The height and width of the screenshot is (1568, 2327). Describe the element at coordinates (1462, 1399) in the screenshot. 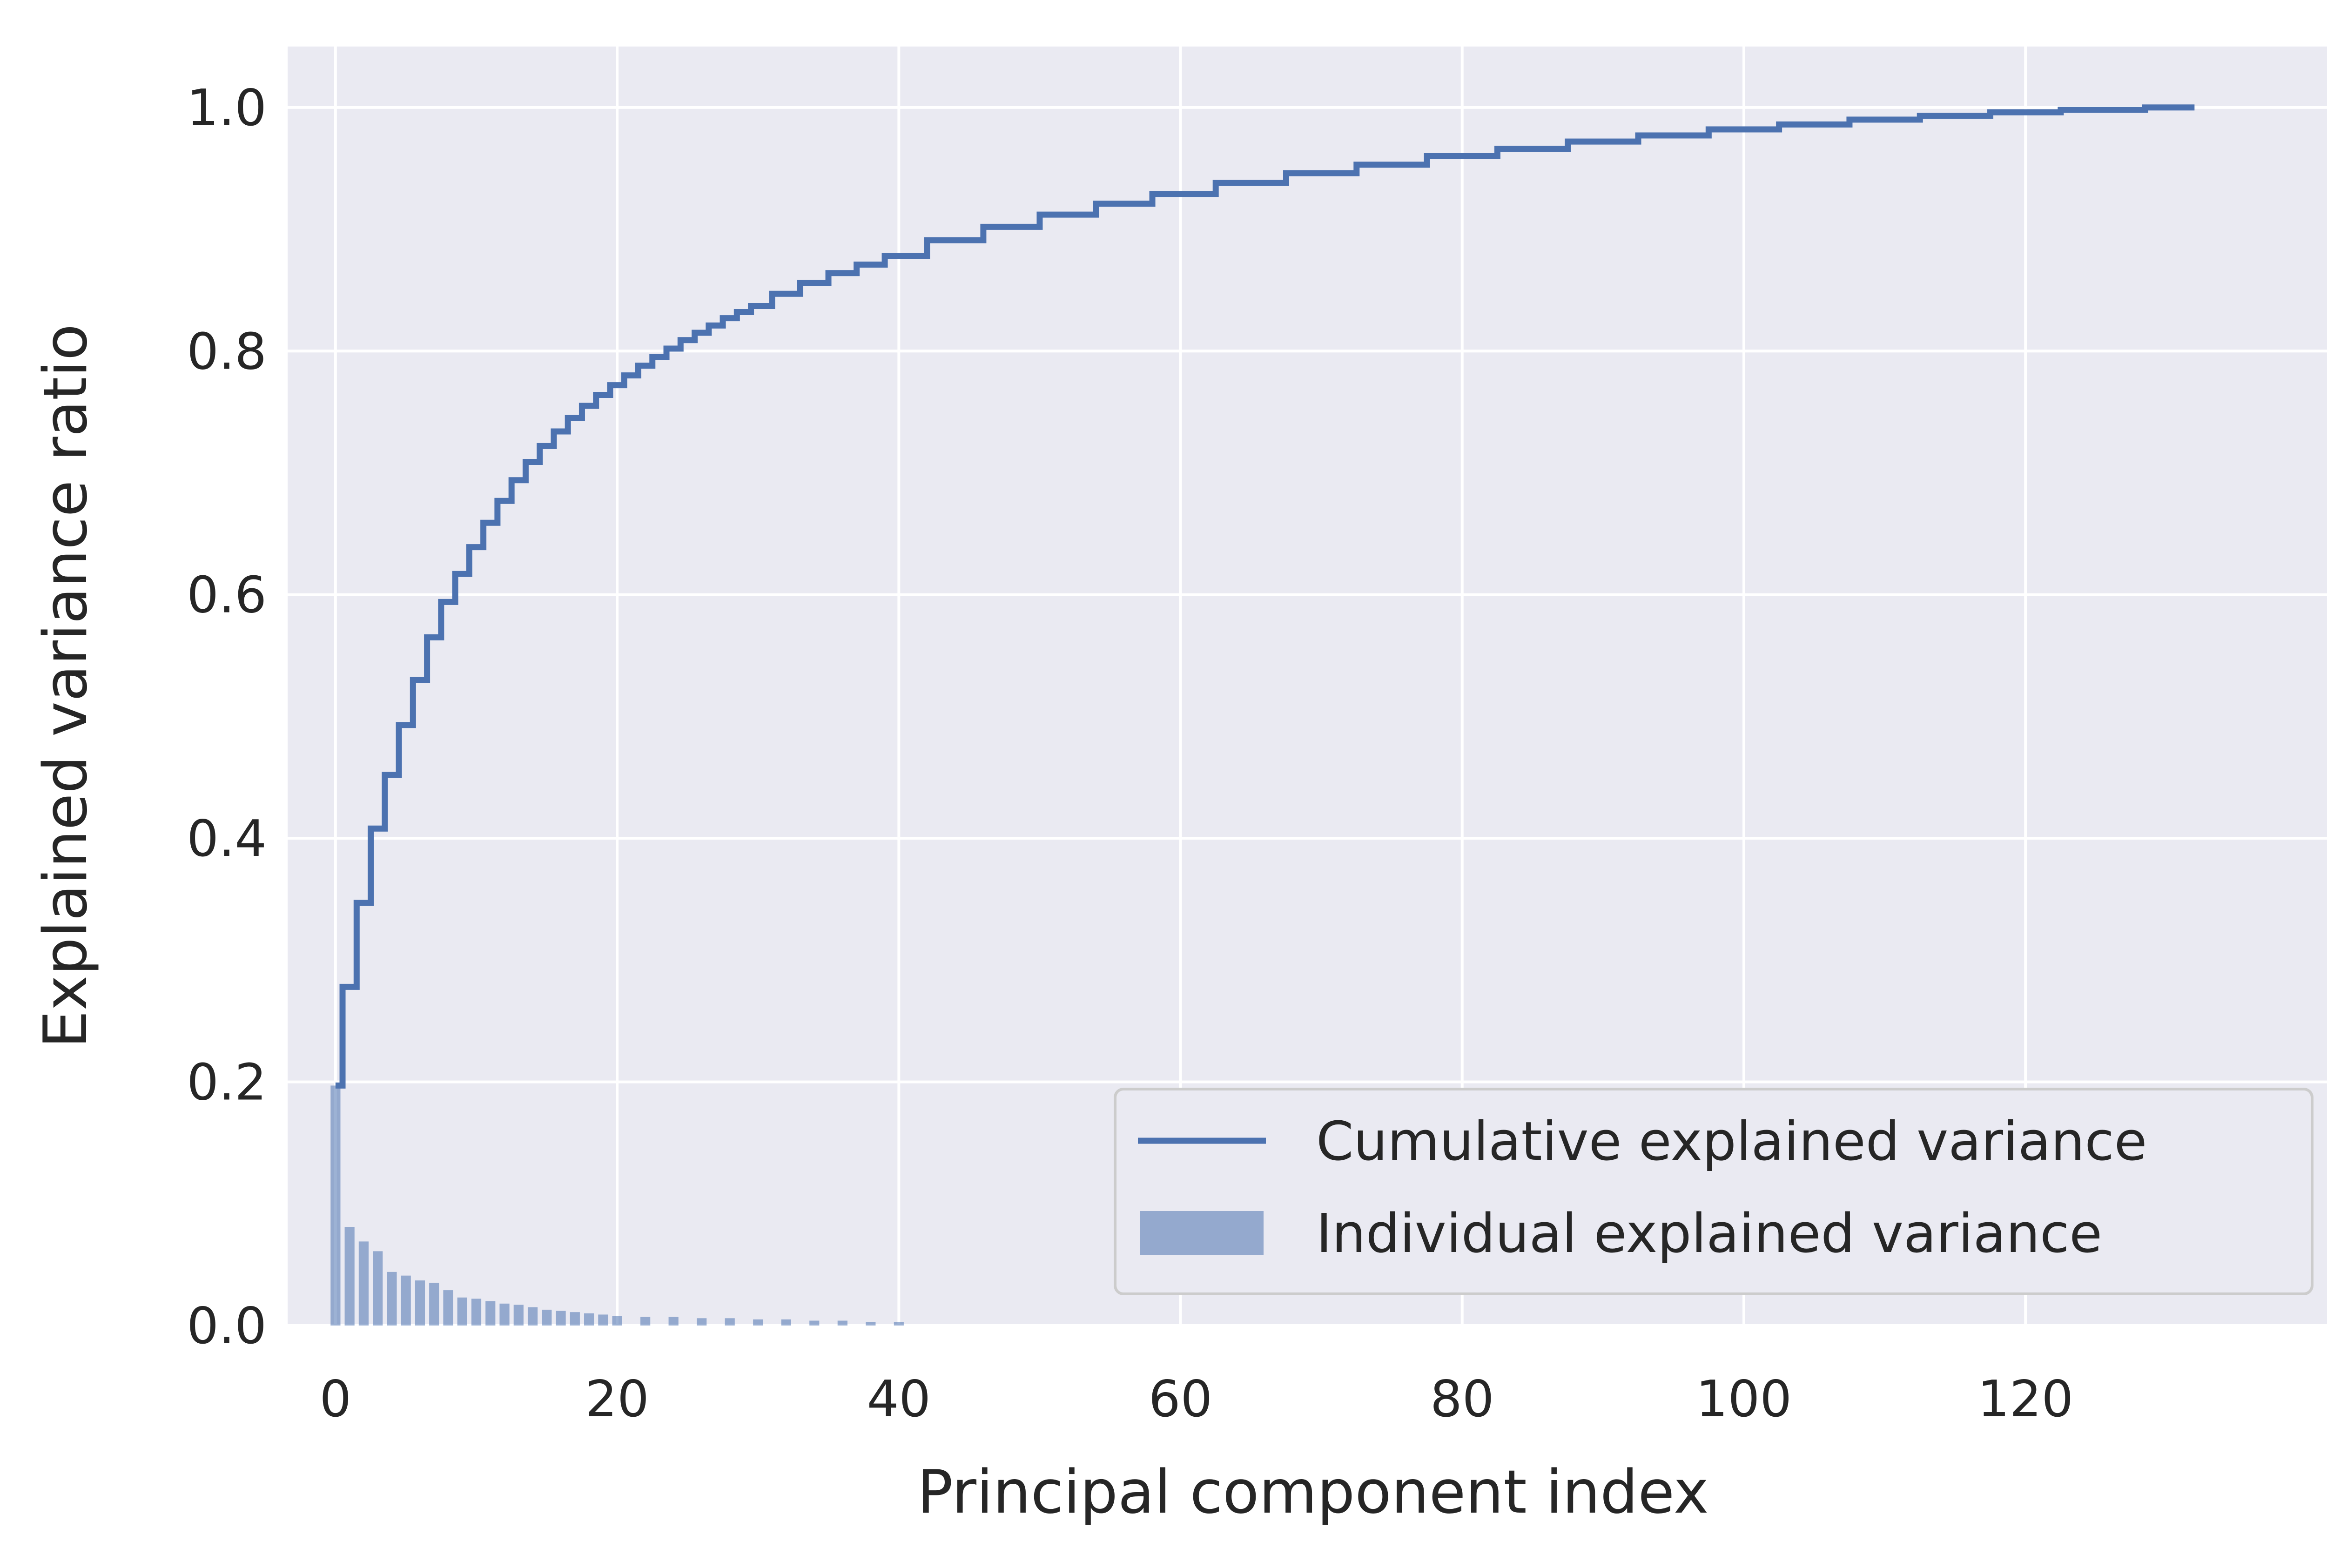

I see `x-tick-label: 80` at that location.